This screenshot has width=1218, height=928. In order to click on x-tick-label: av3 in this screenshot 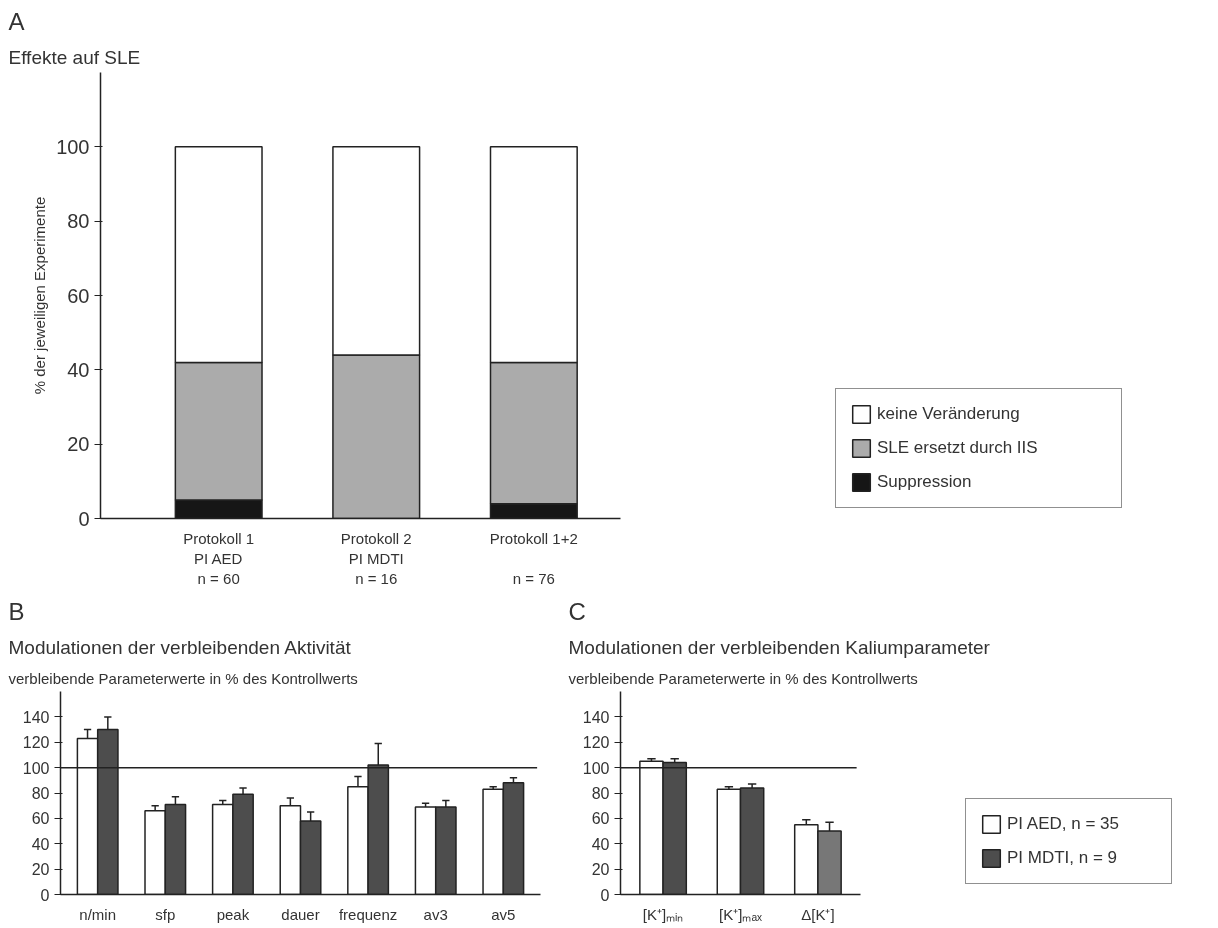, I will do `click(435, 914)`.